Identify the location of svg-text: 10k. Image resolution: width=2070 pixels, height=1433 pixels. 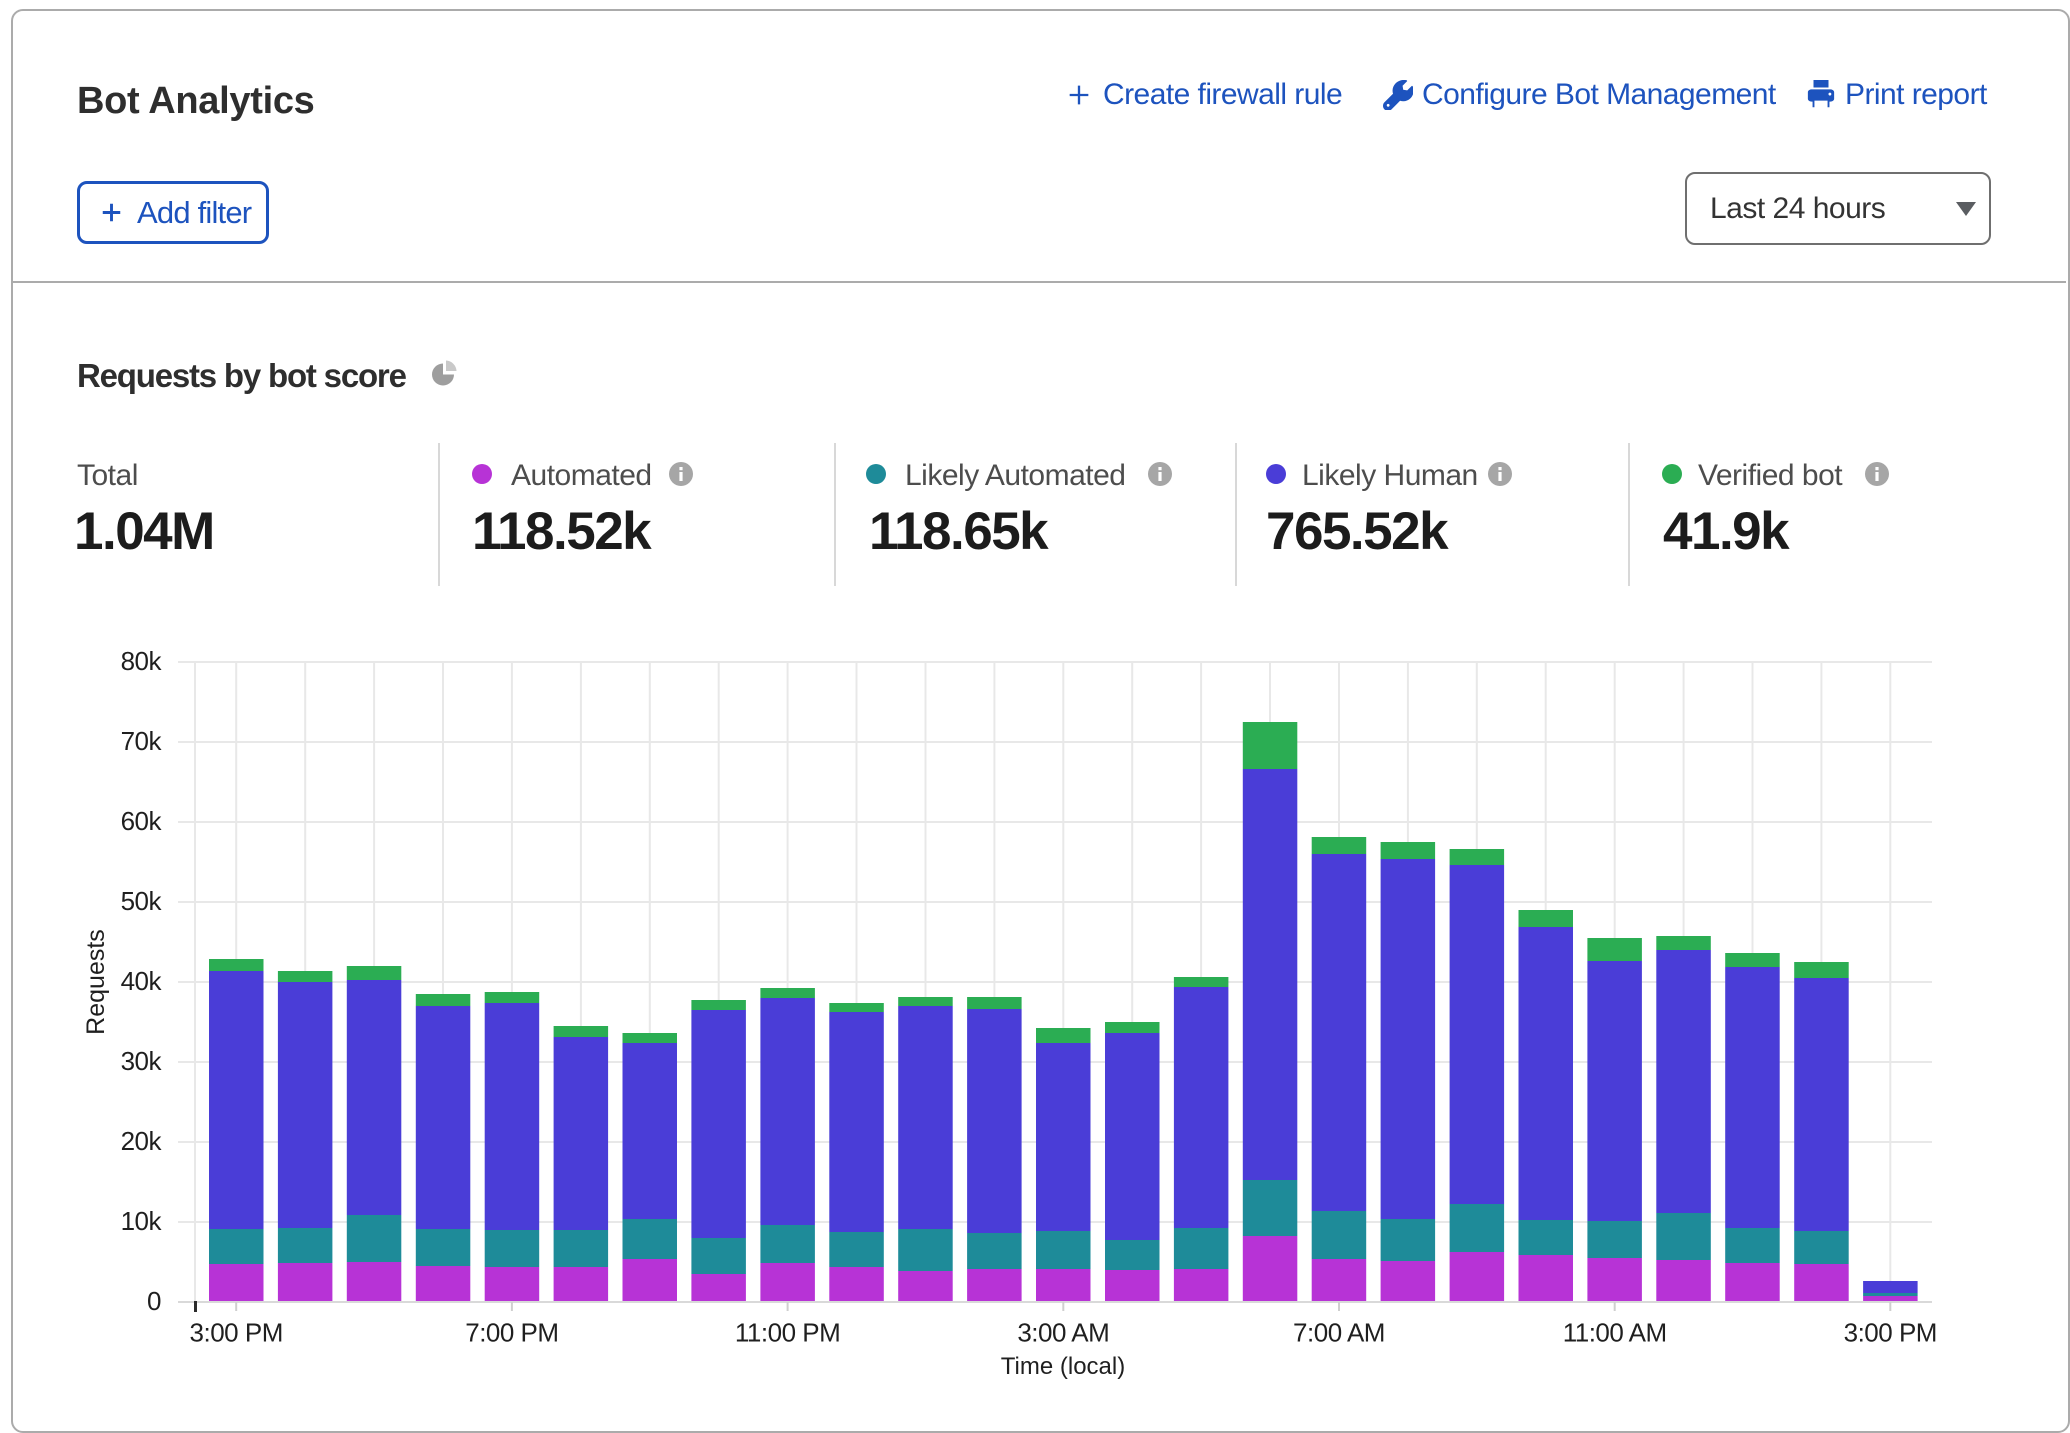
(142, 1221).